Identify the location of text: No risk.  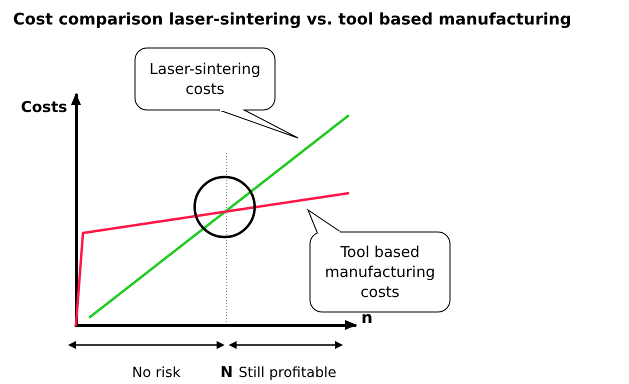
(157, 373).